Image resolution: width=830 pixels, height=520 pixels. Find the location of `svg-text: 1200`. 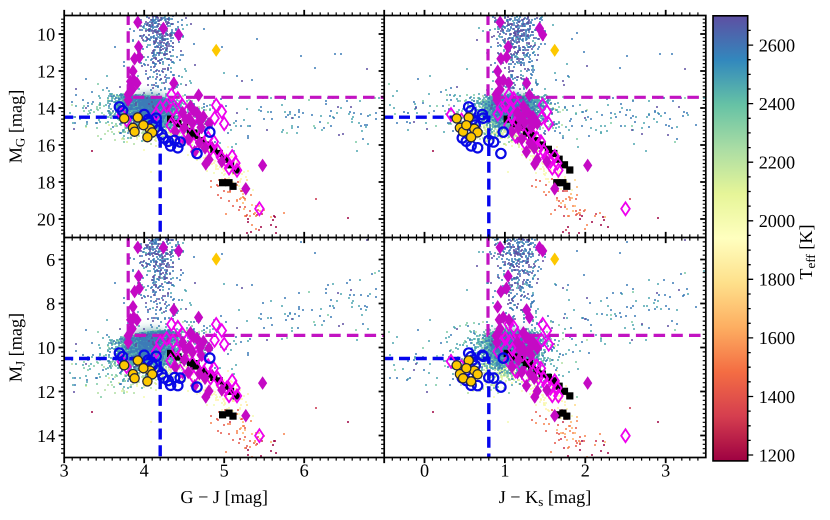

svg-text: 1200 is located at coordinates (777, 455).